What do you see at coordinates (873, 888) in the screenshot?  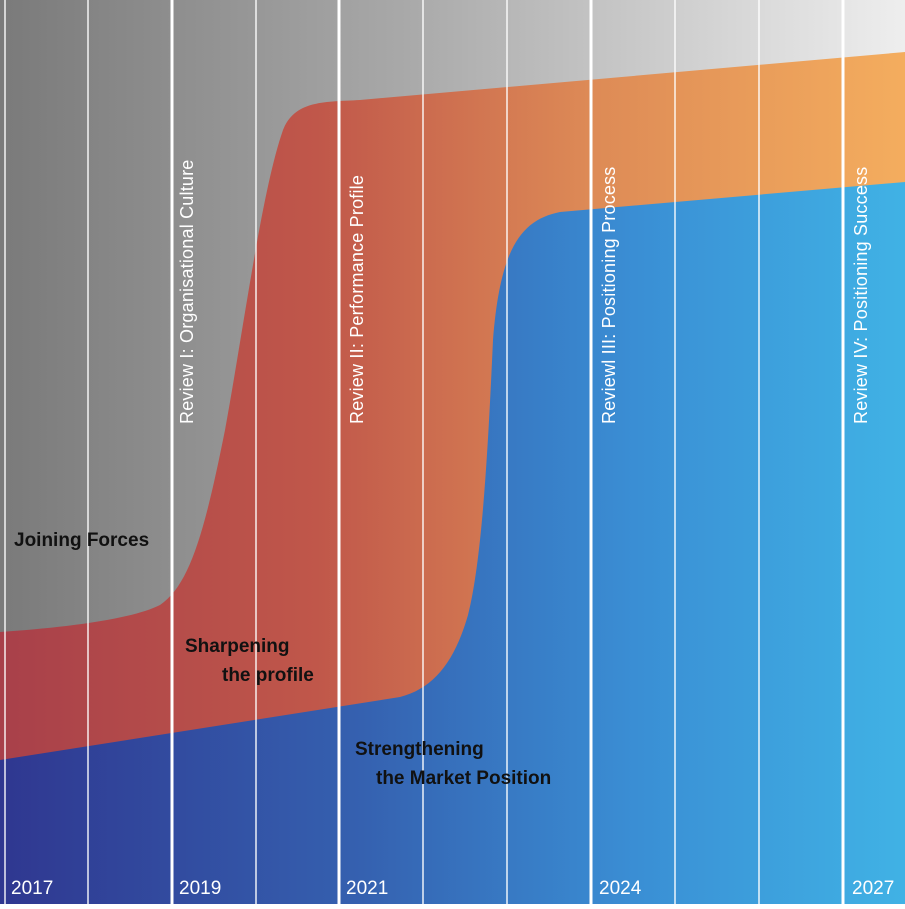 I see `year-label-2027: 2027` at bounding box center [873, 888].